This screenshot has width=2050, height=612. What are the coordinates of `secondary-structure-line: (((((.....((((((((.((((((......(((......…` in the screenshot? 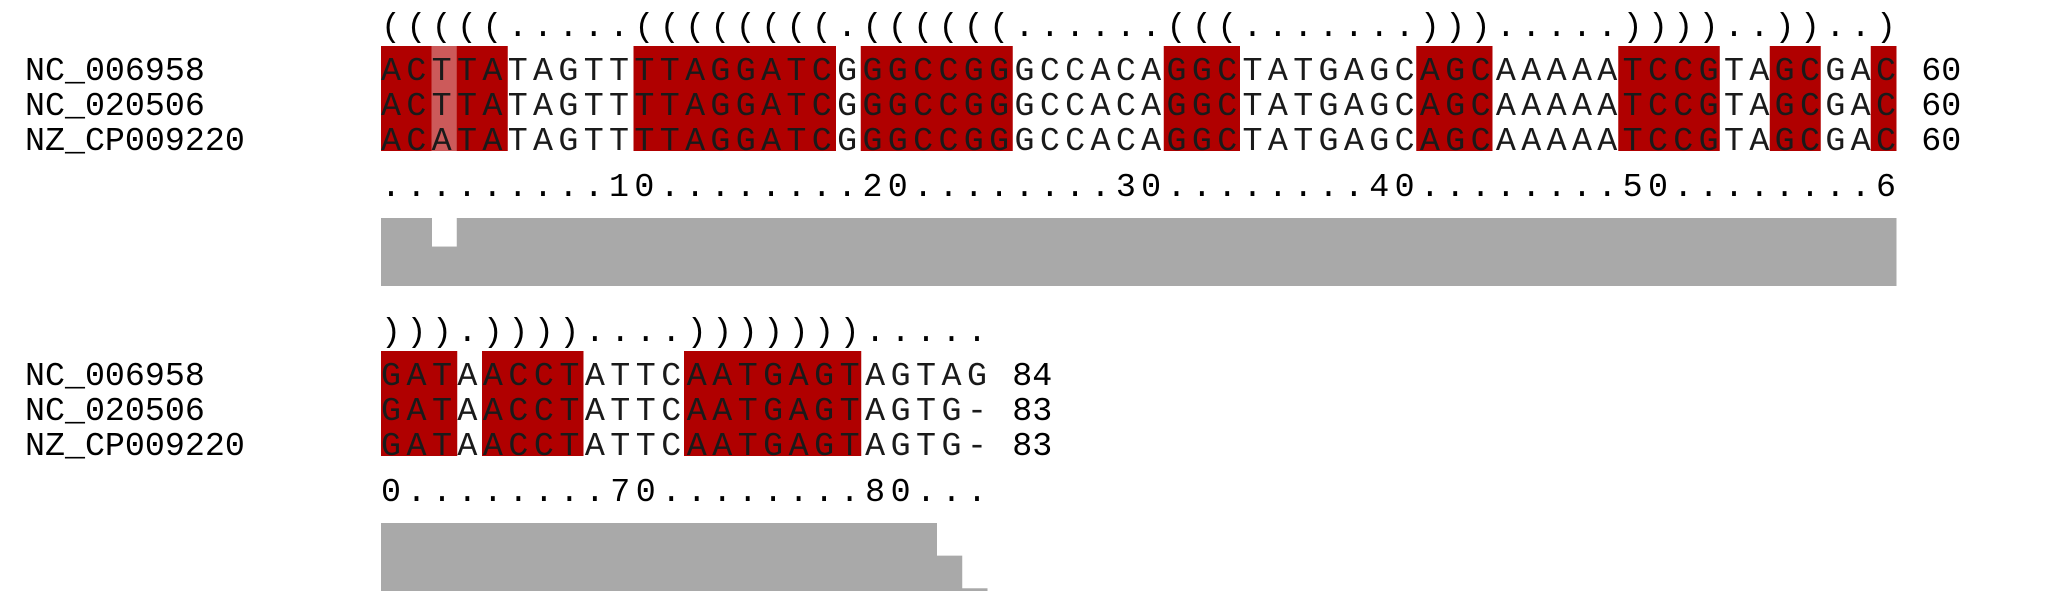 It's located at (1138, 27).